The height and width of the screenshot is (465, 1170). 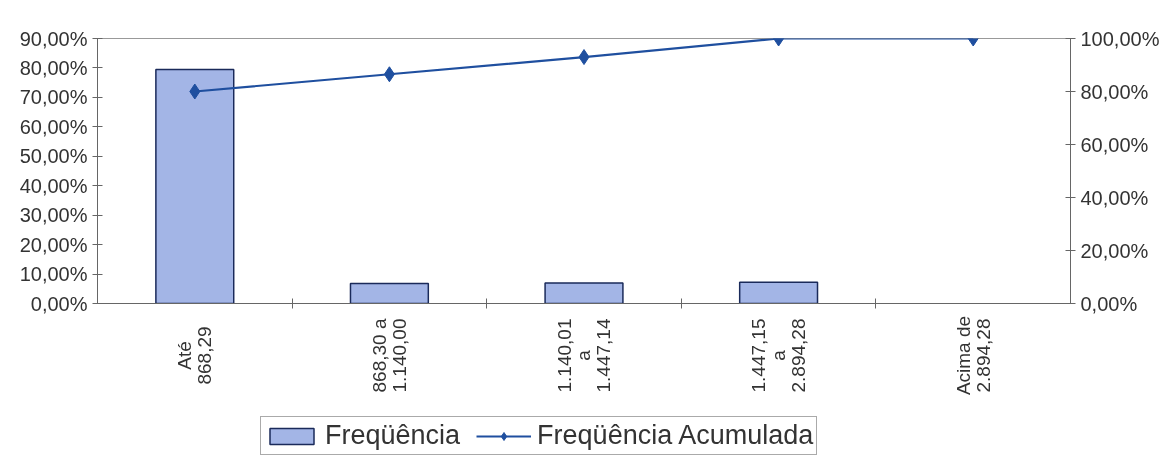 I want to click on y2-tick-label: 0,00%, so click(x=1109, y=303).